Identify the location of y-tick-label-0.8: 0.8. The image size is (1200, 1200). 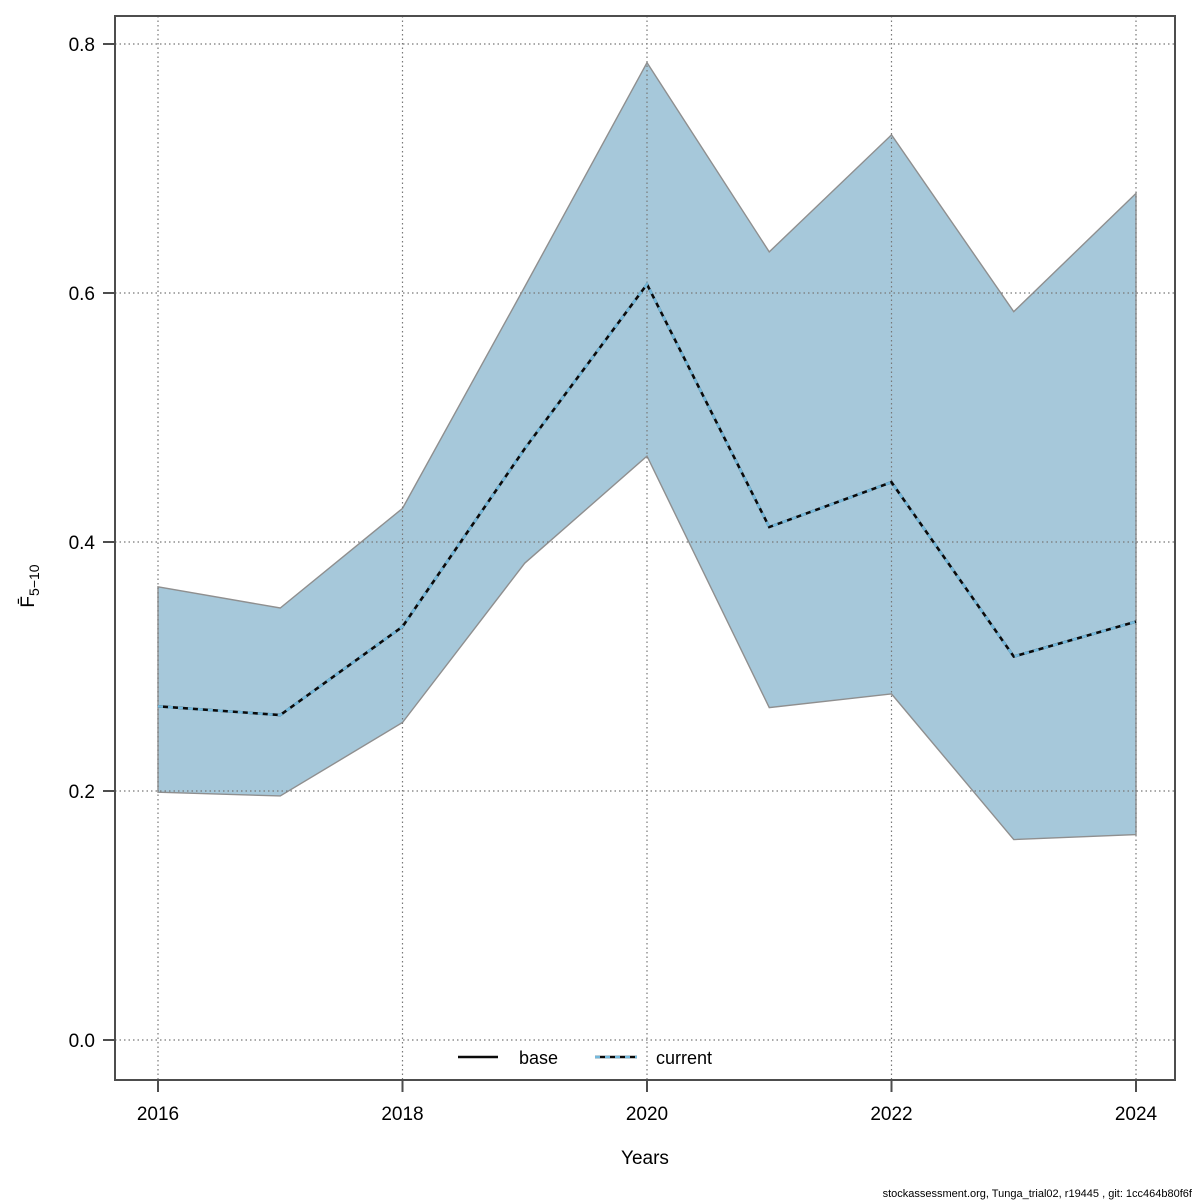
(82, 45).